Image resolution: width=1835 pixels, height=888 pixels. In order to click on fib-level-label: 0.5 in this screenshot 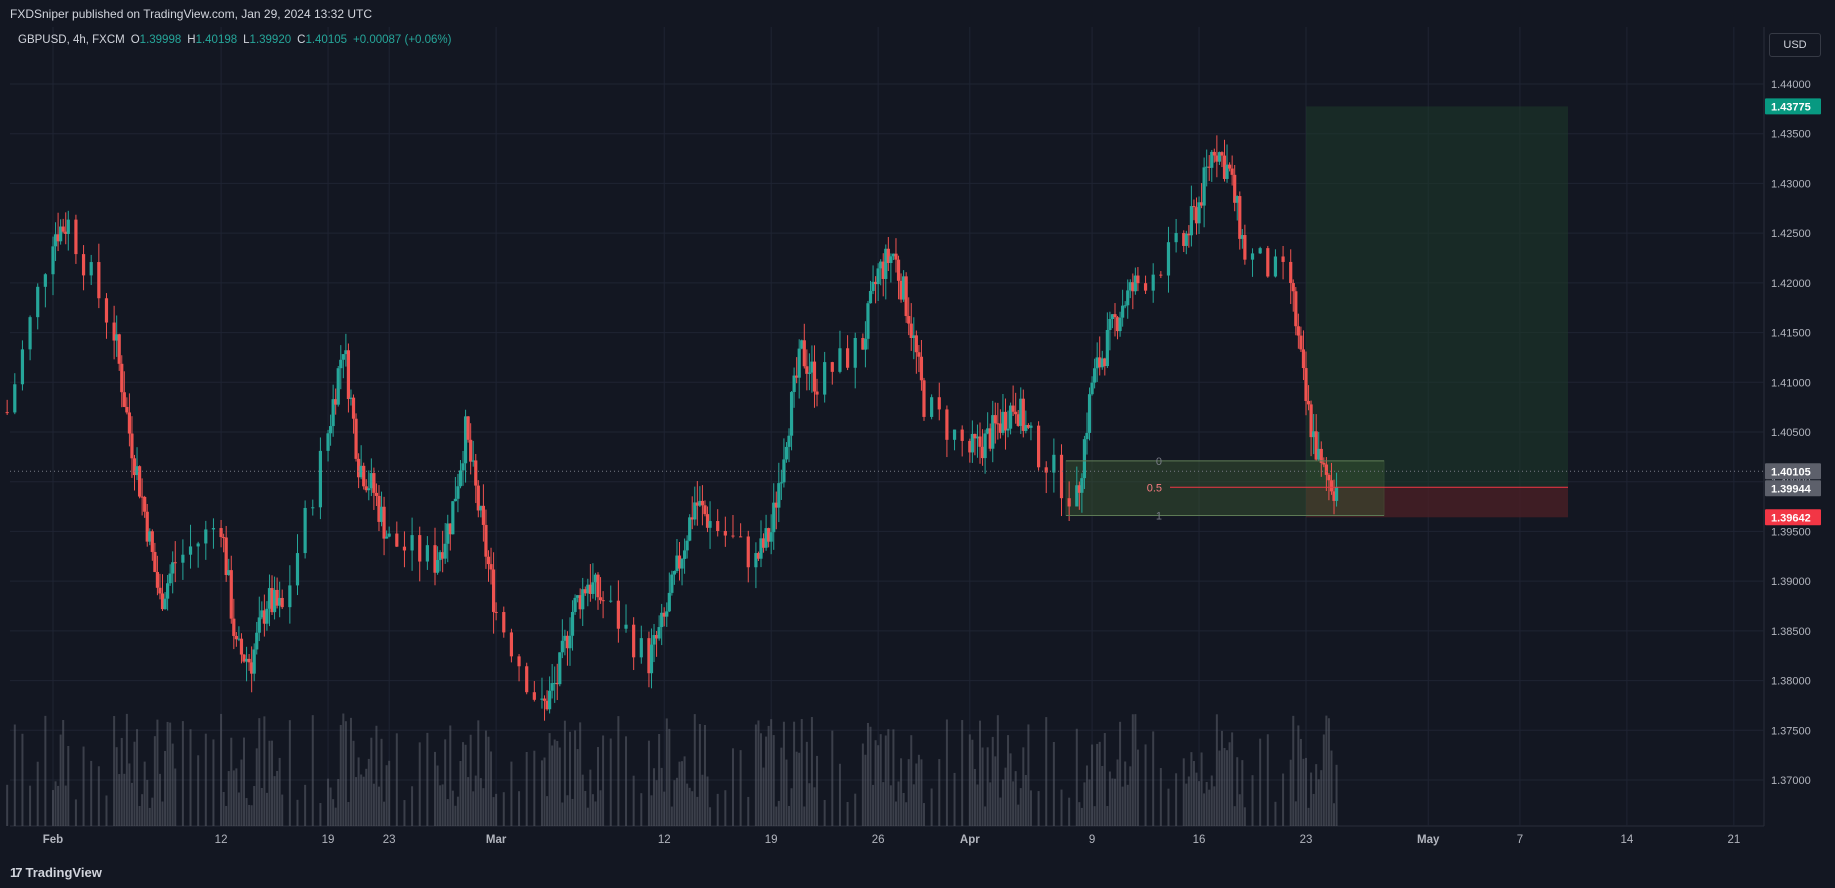, I will do `click(1154, 488)`.